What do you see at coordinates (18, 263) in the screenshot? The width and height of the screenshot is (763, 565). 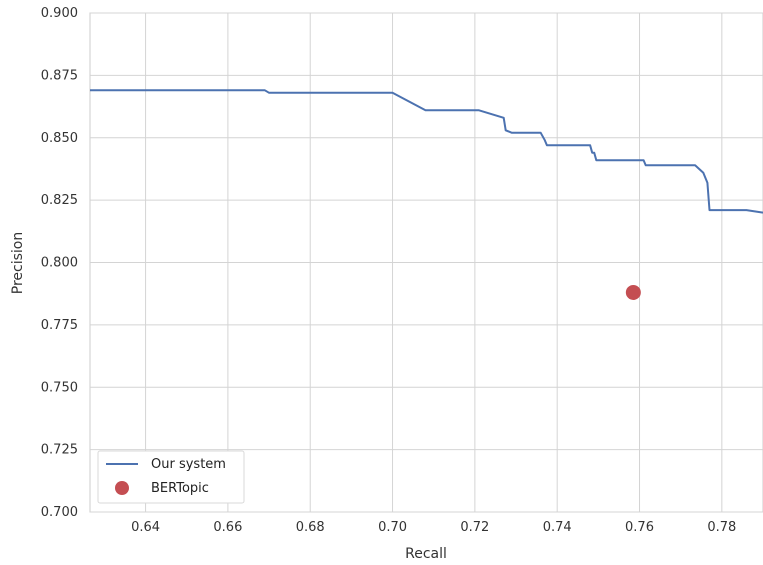 I see `y-axis-title: Precision` at bounding box center [18, 263].